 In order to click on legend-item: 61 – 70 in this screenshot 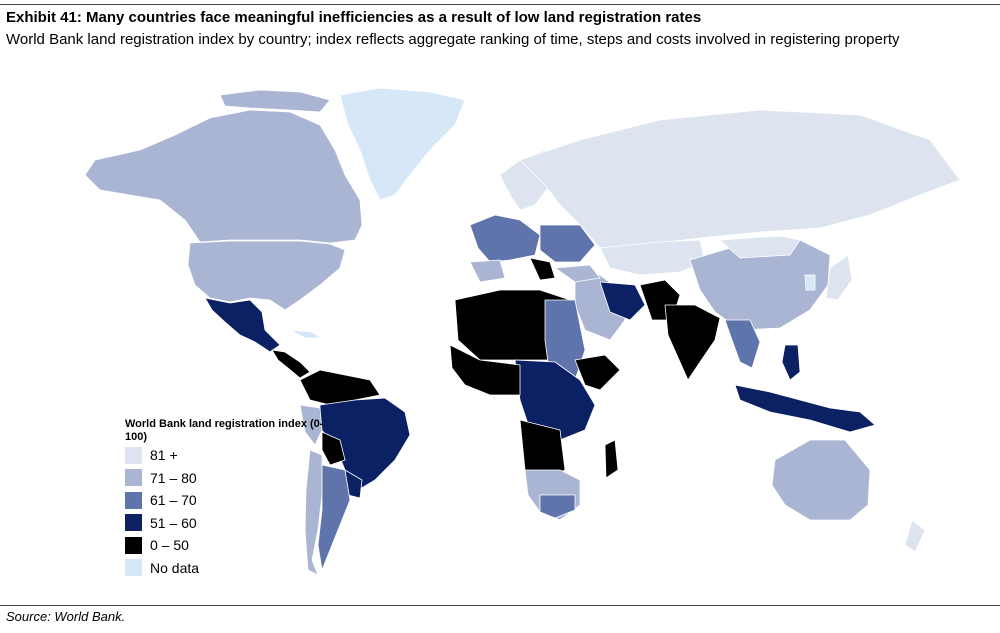, I will do `click(225, 500)`.